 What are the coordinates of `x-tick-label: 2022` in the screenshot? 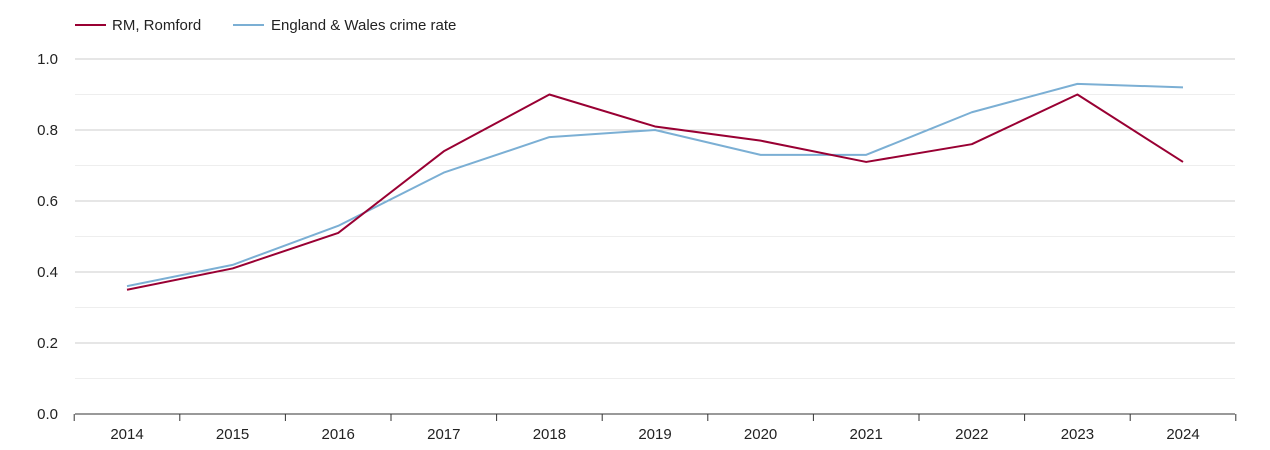 It's located at (971, 434).